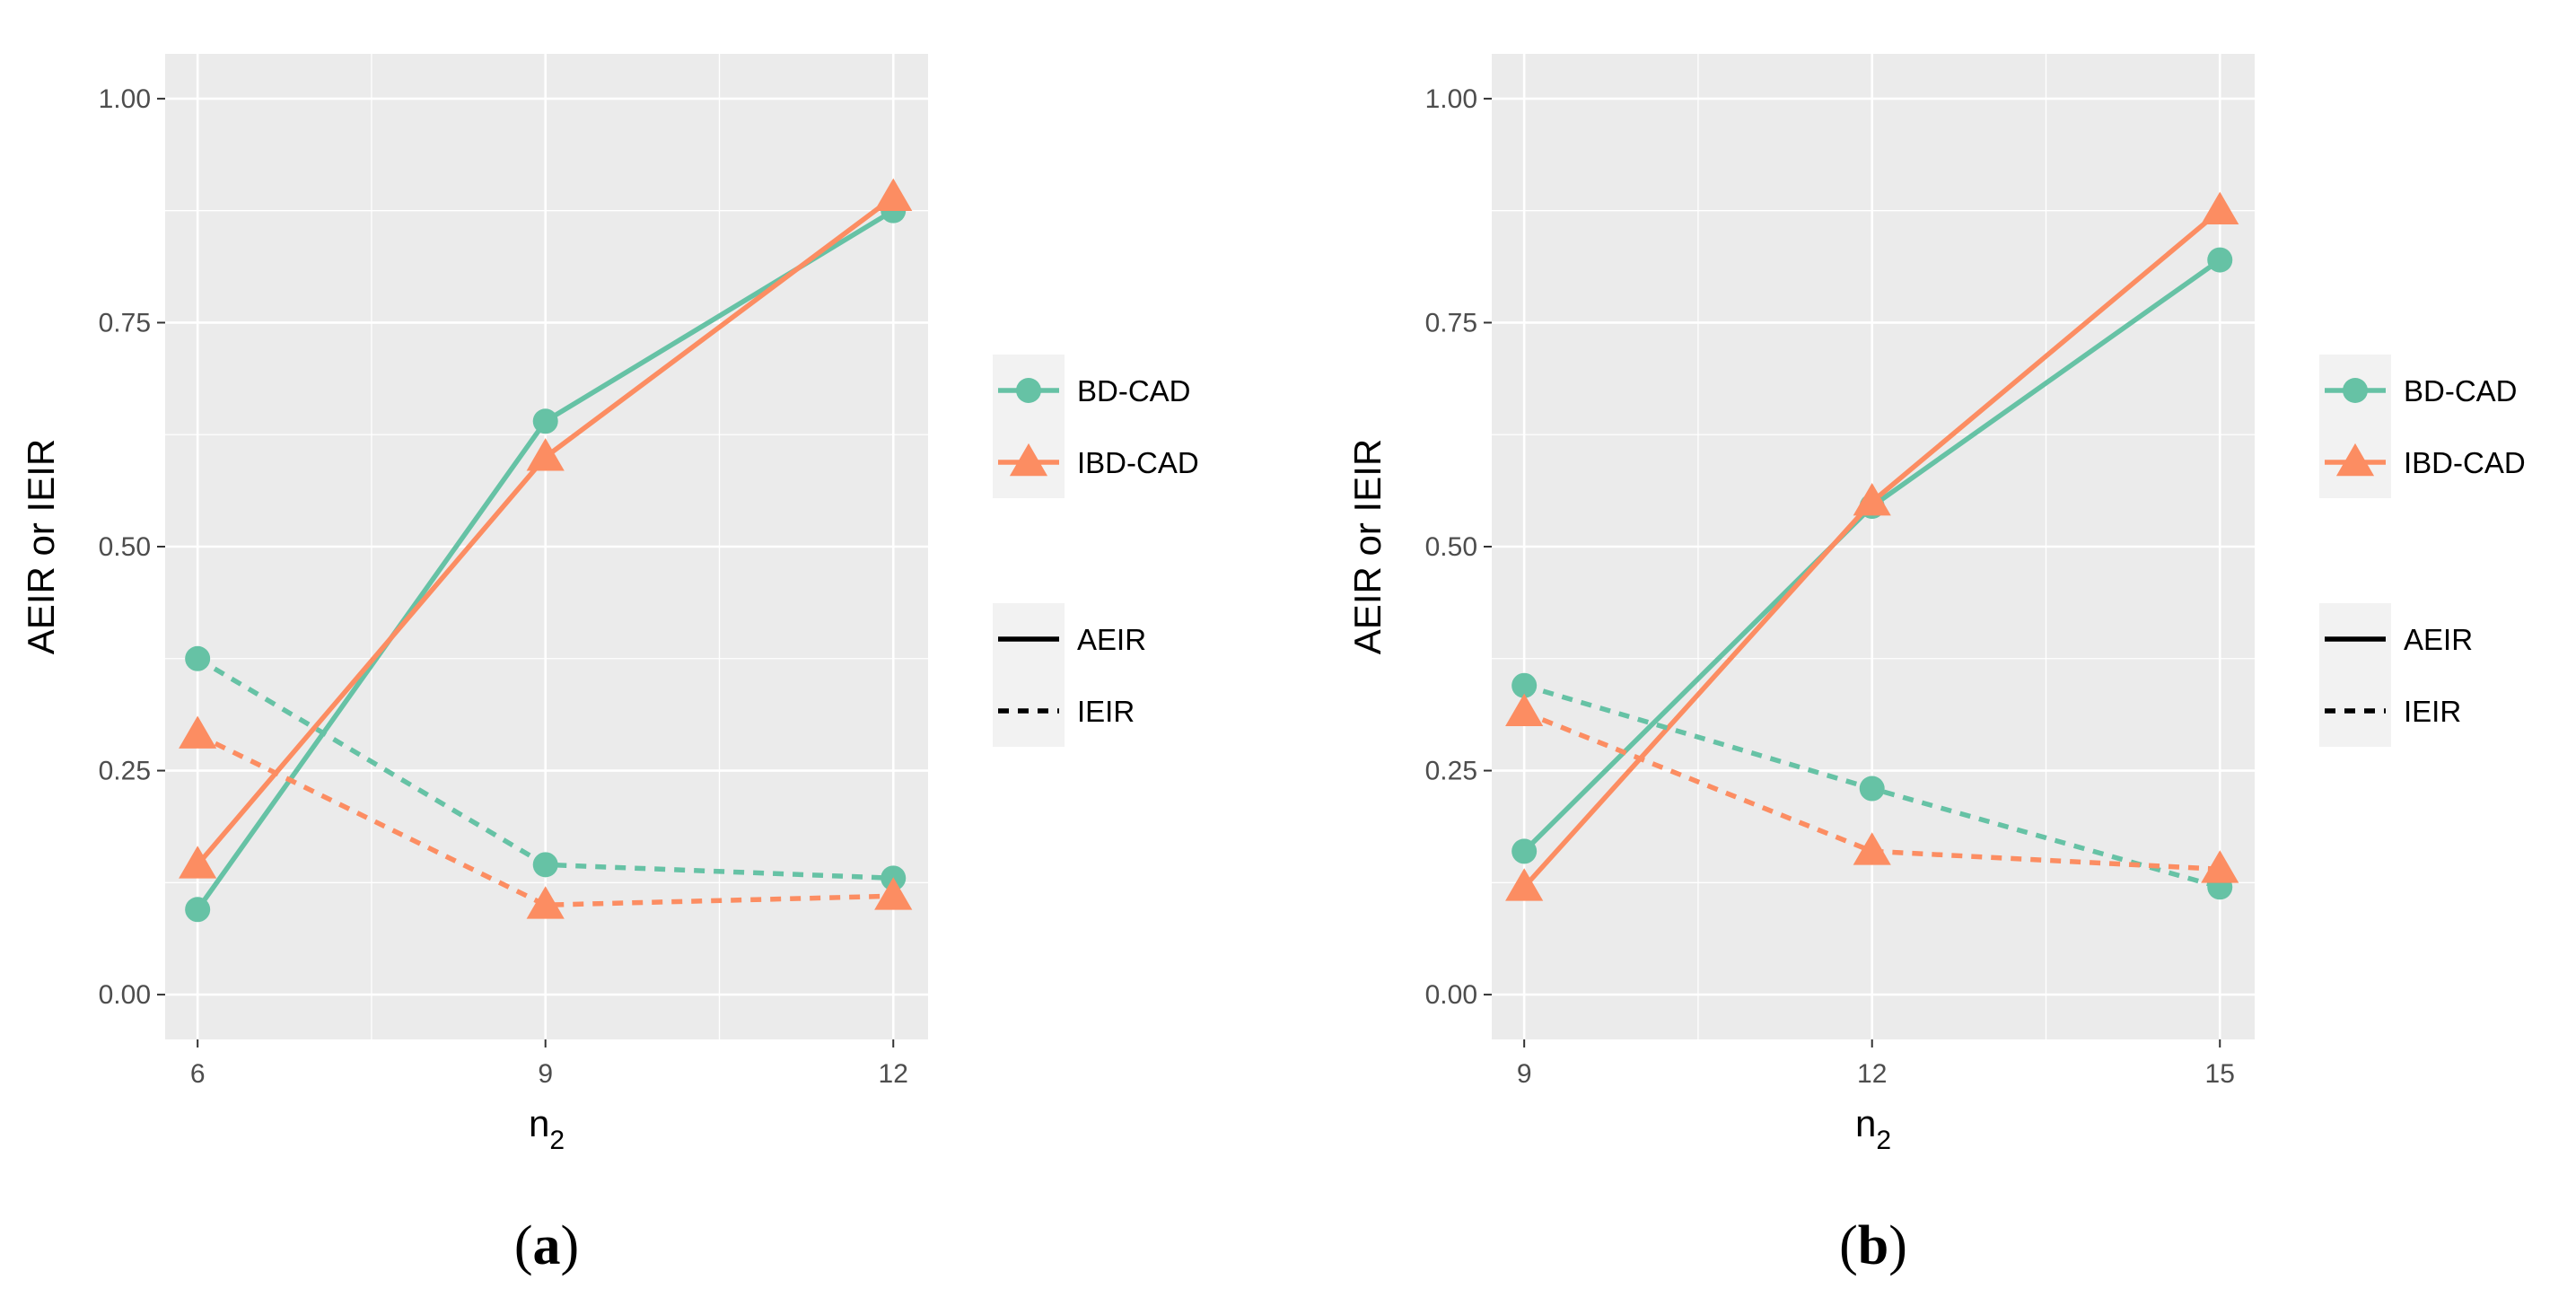 The image size is (2576, 1306). What do you see at coordinates (2220, 1074) in the screenshot?
I see `x-tick-label: 15` at bounding box center [2220, 1074].